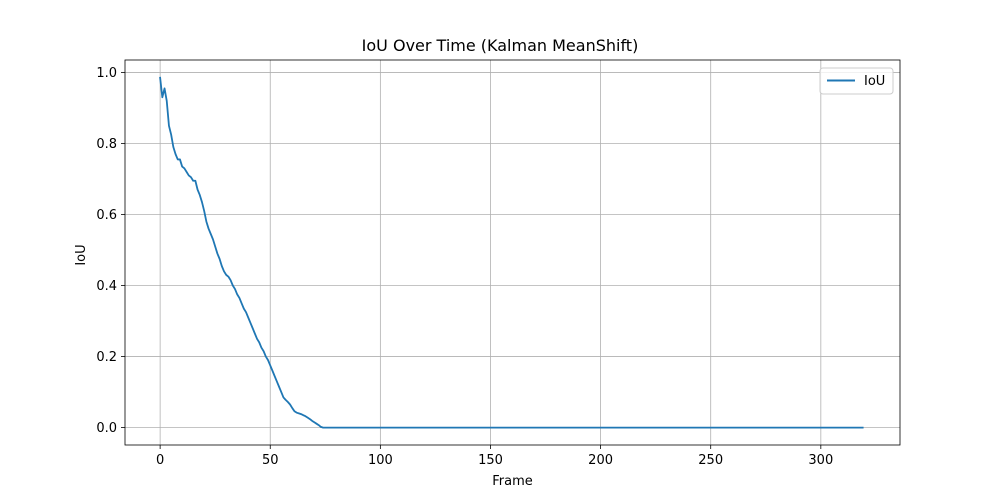 Image resolution: width=1000 pixels, height=504 pixels. I want to click on y-tick-label: 0.6, so click(106, 215).